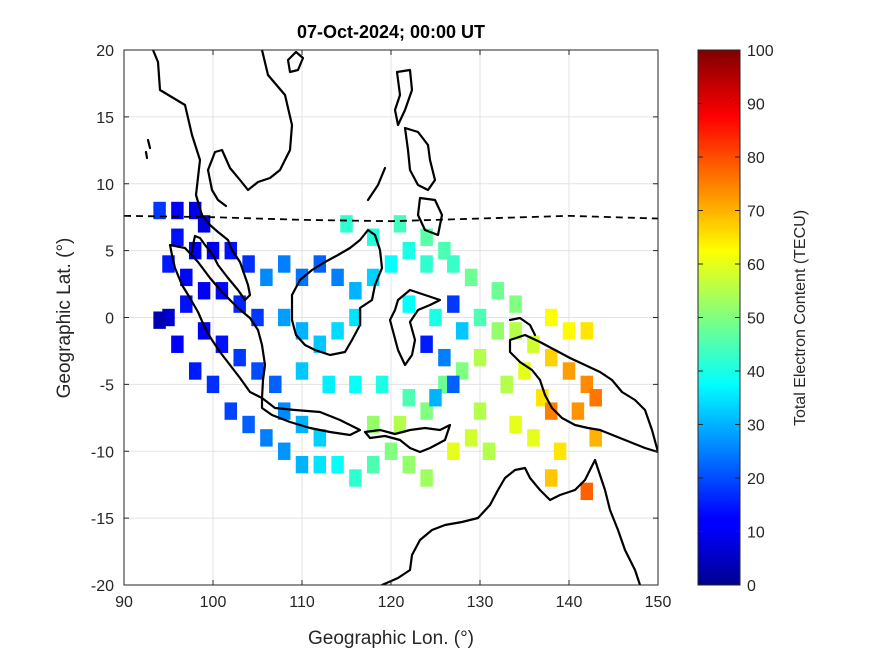 The height and width of the screenshot is (656, 875). I want to click on colorbar, so click(719, 317).